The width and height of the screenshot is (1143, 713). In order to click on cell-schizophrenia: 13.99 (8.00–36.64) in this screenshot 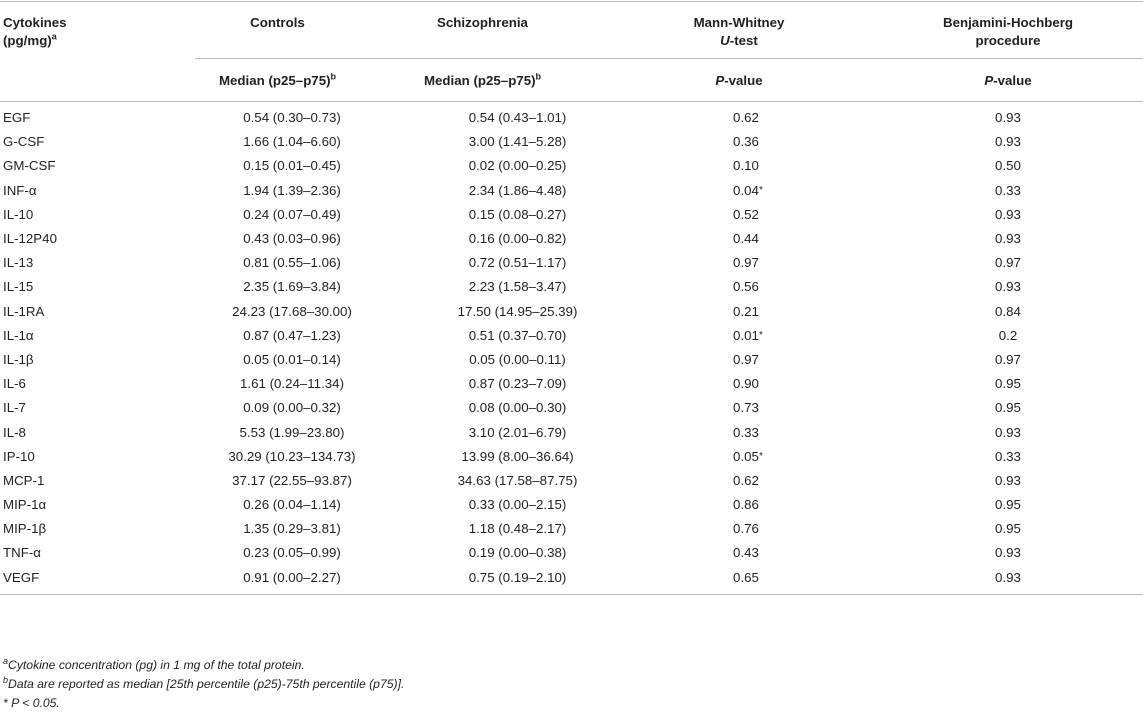, I will do `click(517, 456)`.